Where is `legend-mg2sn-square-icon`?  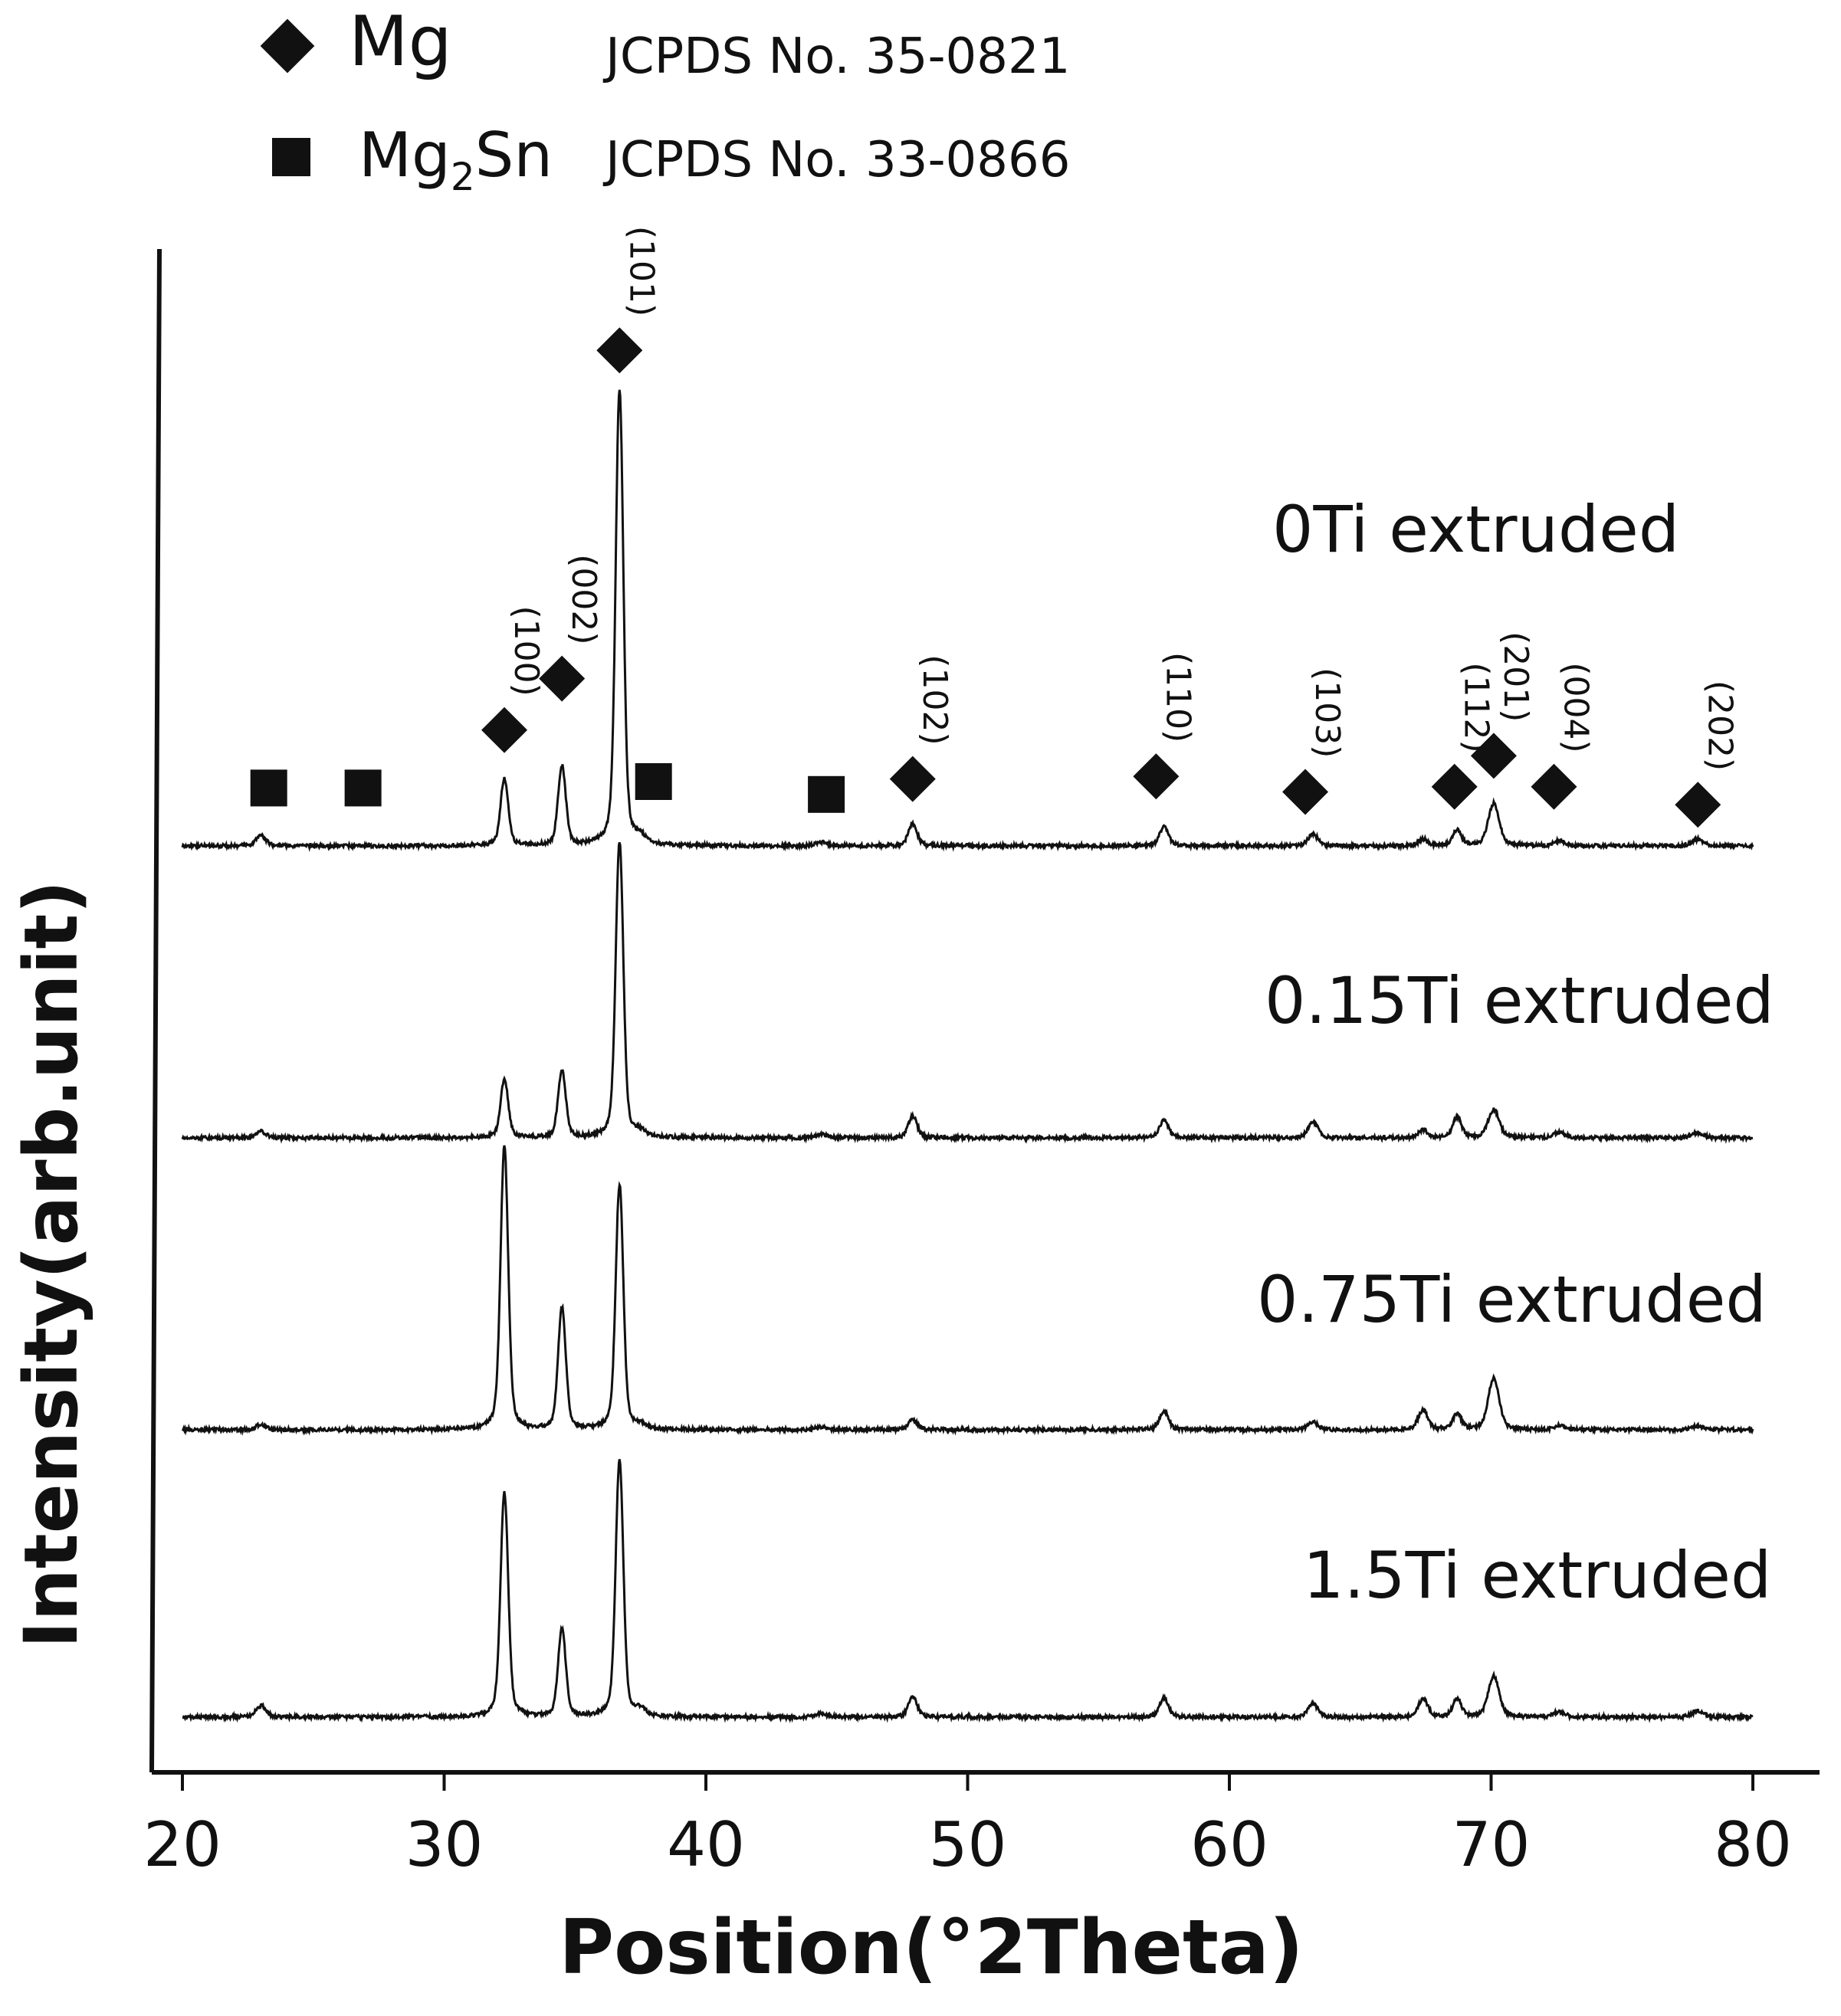
legend-mg2sn-square-icon is located at coordinates (291, 157).